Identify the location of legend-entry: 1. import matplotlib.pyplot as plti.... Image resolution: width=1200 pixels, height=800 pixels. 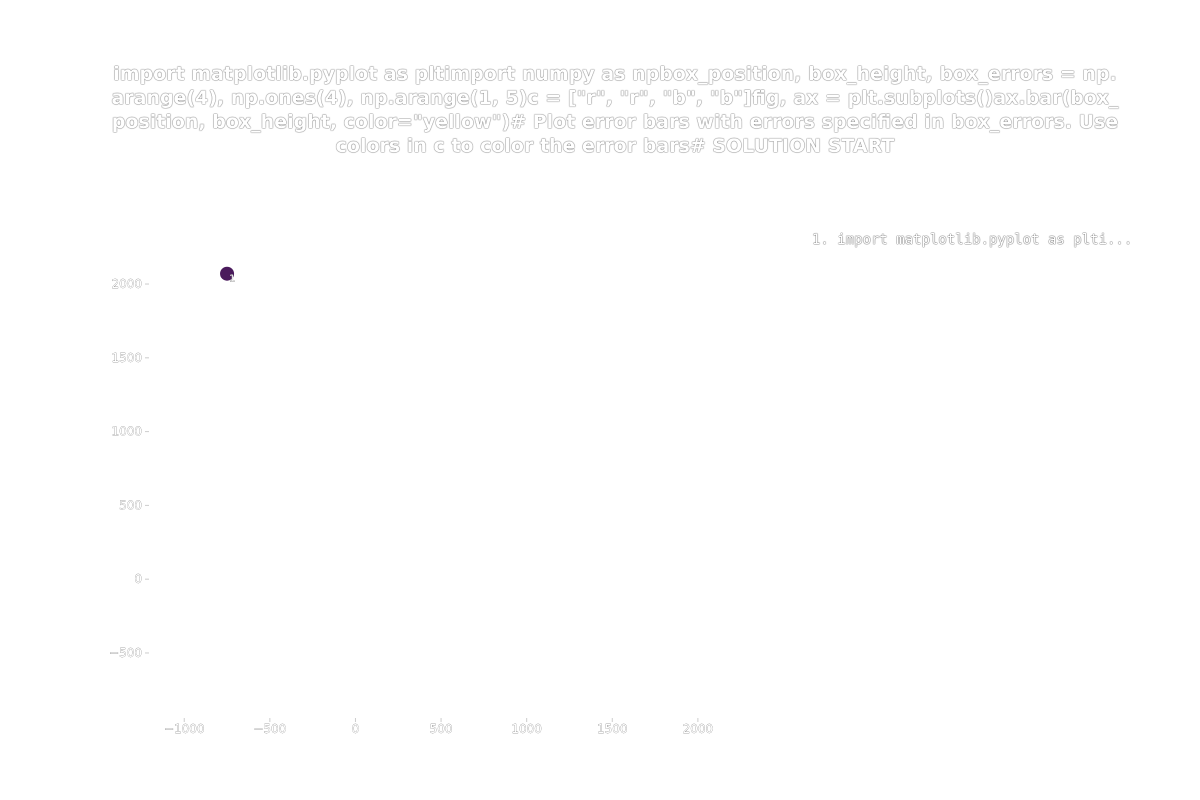
(972, 240).